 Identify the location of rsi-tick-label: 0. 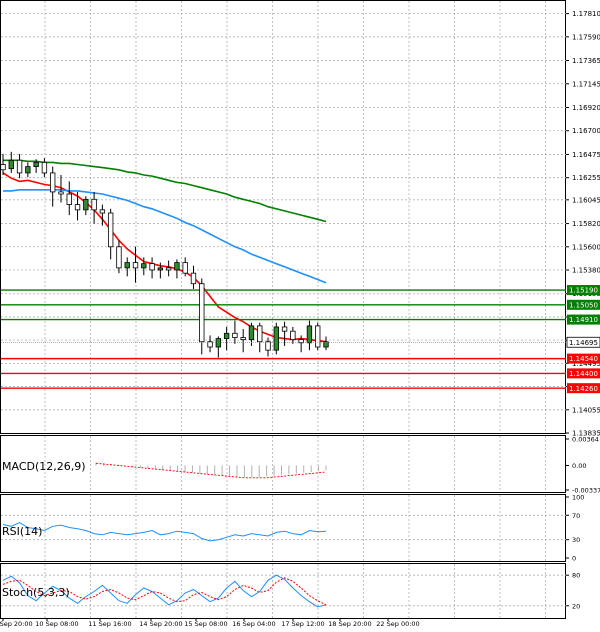
(574, 559).